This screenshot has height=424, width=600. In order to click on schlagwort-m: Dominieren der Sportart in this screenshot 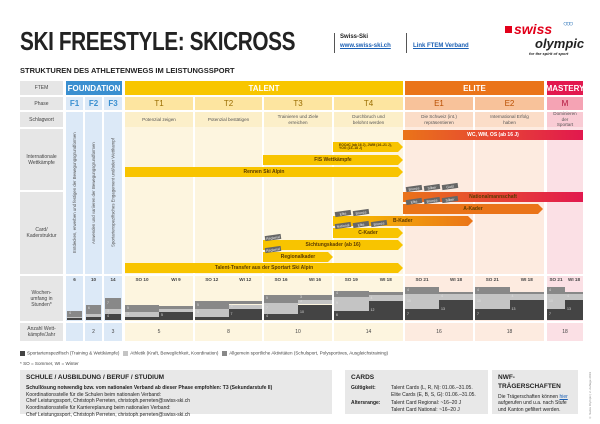, I will do `click(565, 119)`.